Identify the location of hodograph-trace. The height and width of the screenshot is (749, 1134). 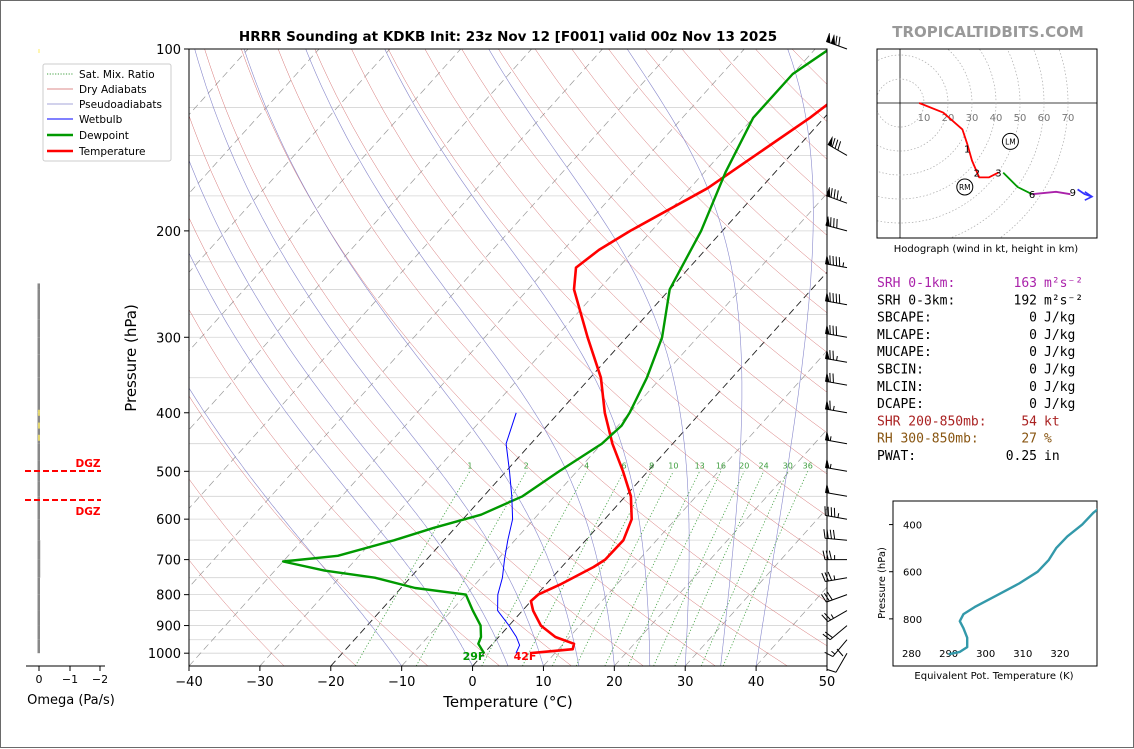
(958, 140).